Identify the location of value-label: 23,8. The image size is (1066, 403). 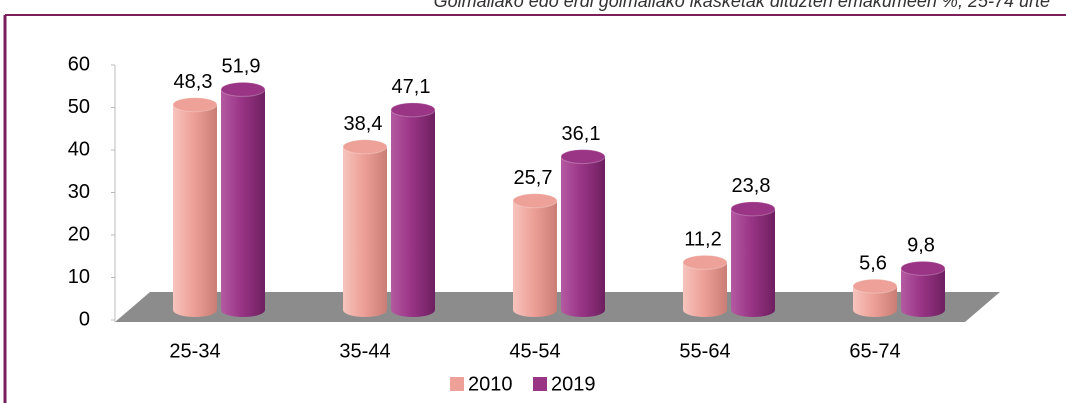
(751, 186).